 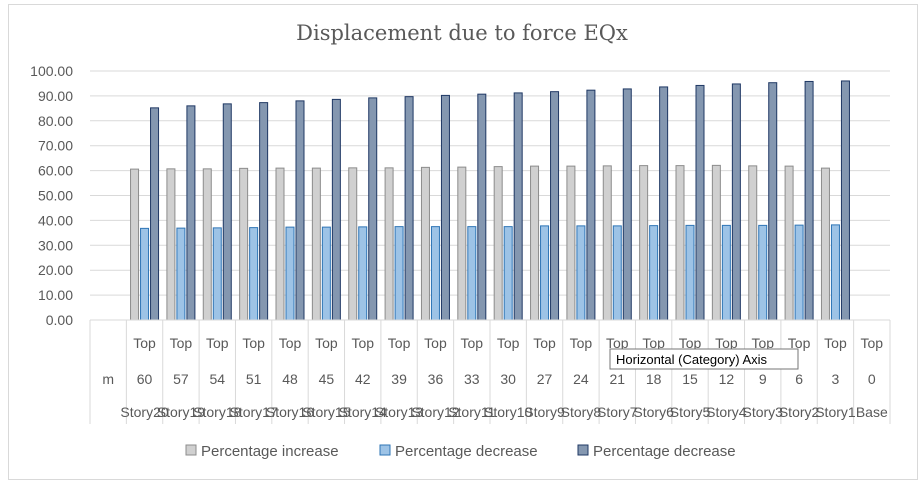 What do you see at coordinates (581, 379) in the screenshot?
I see `x-tick-label-middle: 24` at bounding box center [581, 379].